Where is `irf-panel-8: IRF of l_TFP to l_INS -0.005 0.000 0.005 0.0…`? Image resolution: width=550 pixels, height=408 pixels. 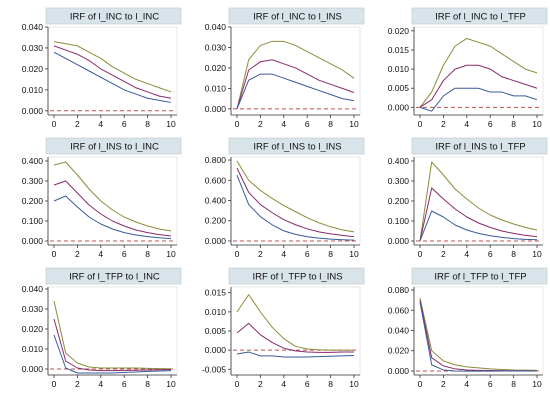
irf-panel-8: IRF of l_TFP to l_INS -0.005 0.000 0.005 0.0… is located at coordinates (283, 328).